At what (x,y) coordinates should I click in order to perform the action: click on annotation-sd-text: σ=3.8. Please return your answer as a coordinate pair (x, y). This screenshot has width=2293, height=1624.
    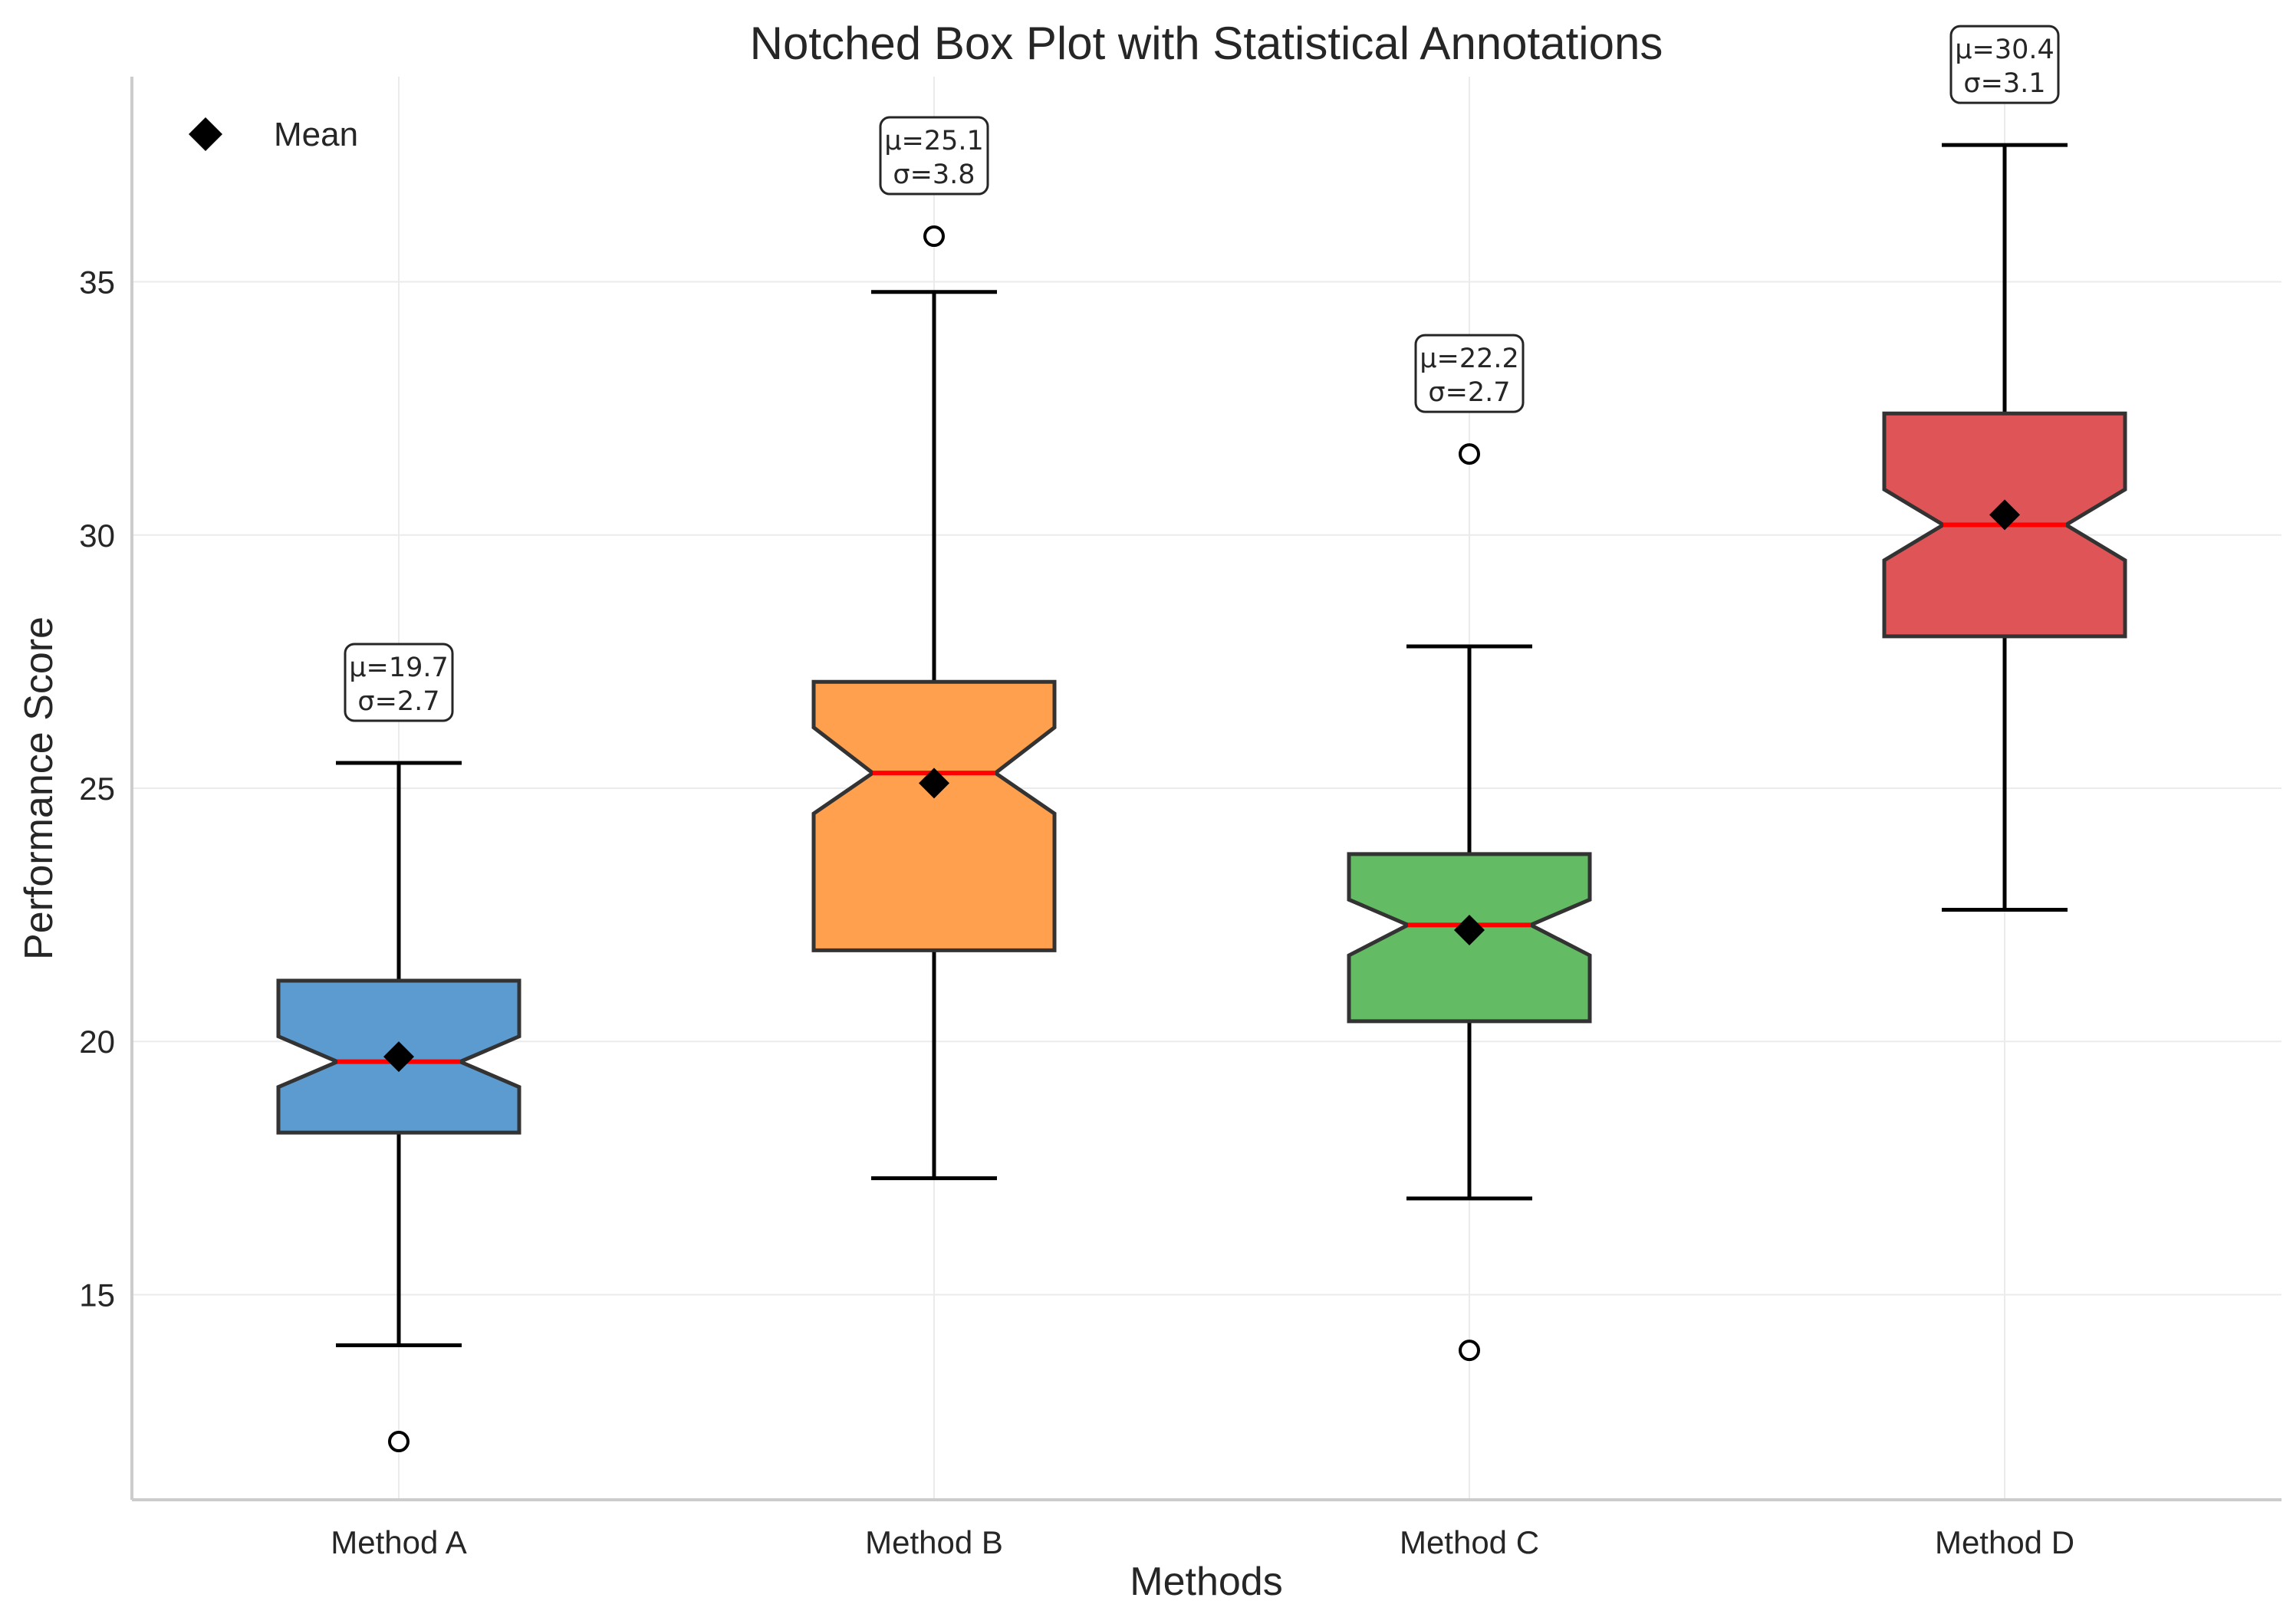
    Looking at the image, I should click on (934, 174).